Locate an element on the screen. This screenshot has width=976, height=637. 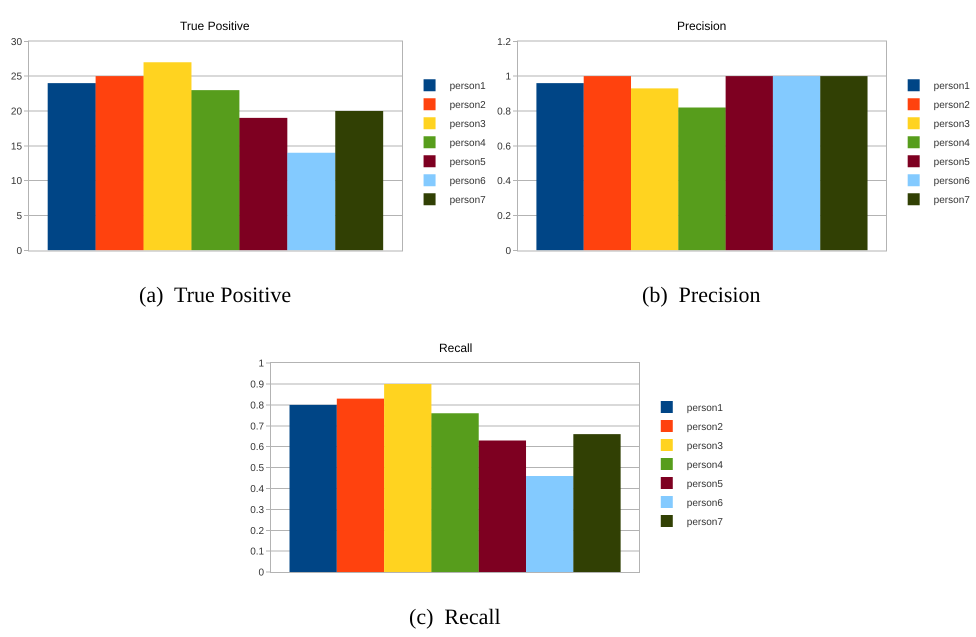
y-tick-label: 15 is located at coordinates (16, 146).